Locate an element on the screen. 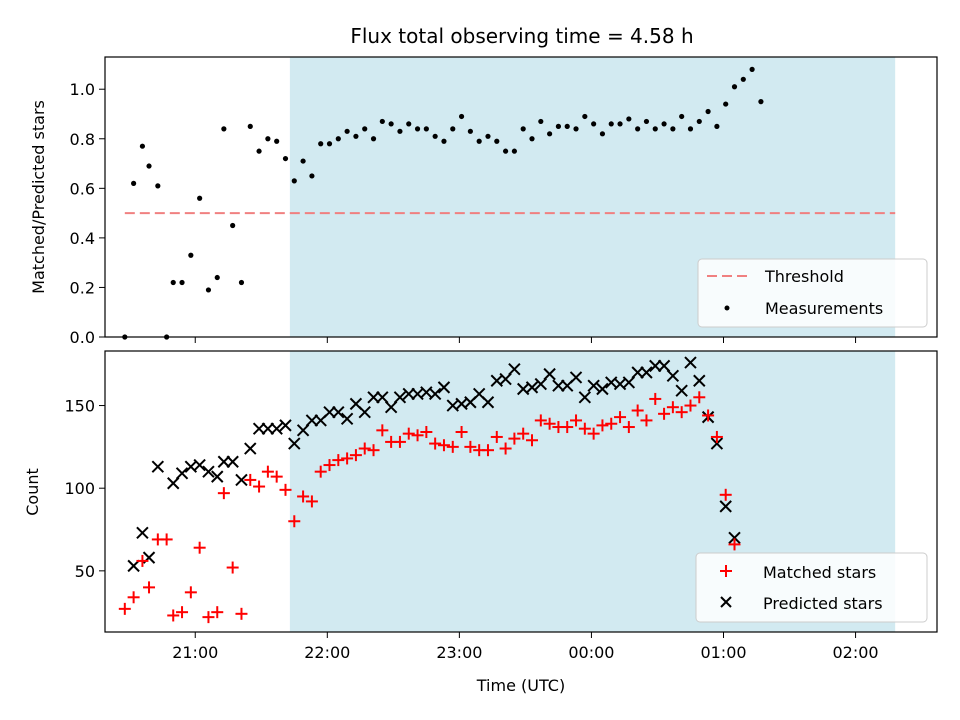 The image size is (960, 720). count-x-ticks: 21:00 22:00 23:00 00:00 01:00 02:00 is located at coordinates (525, 647).